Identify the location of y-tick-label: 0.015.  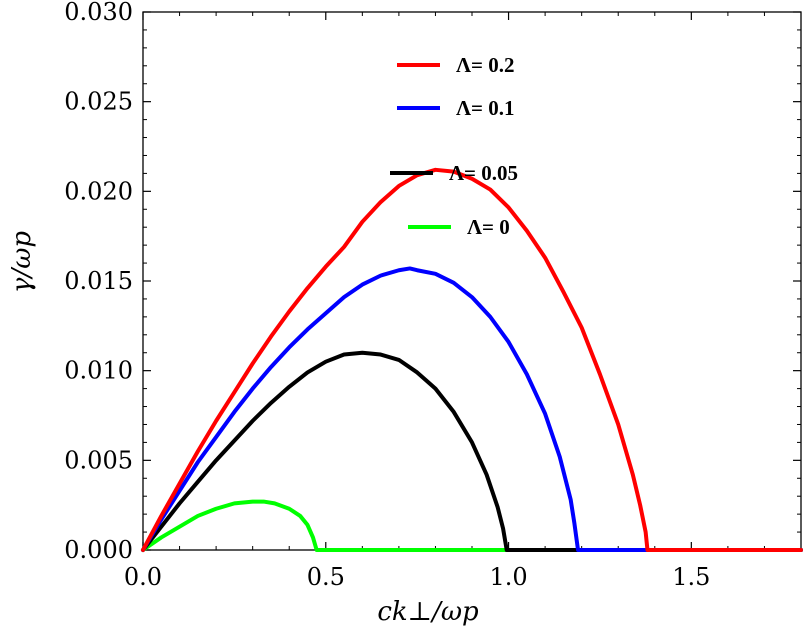
(98, 281).